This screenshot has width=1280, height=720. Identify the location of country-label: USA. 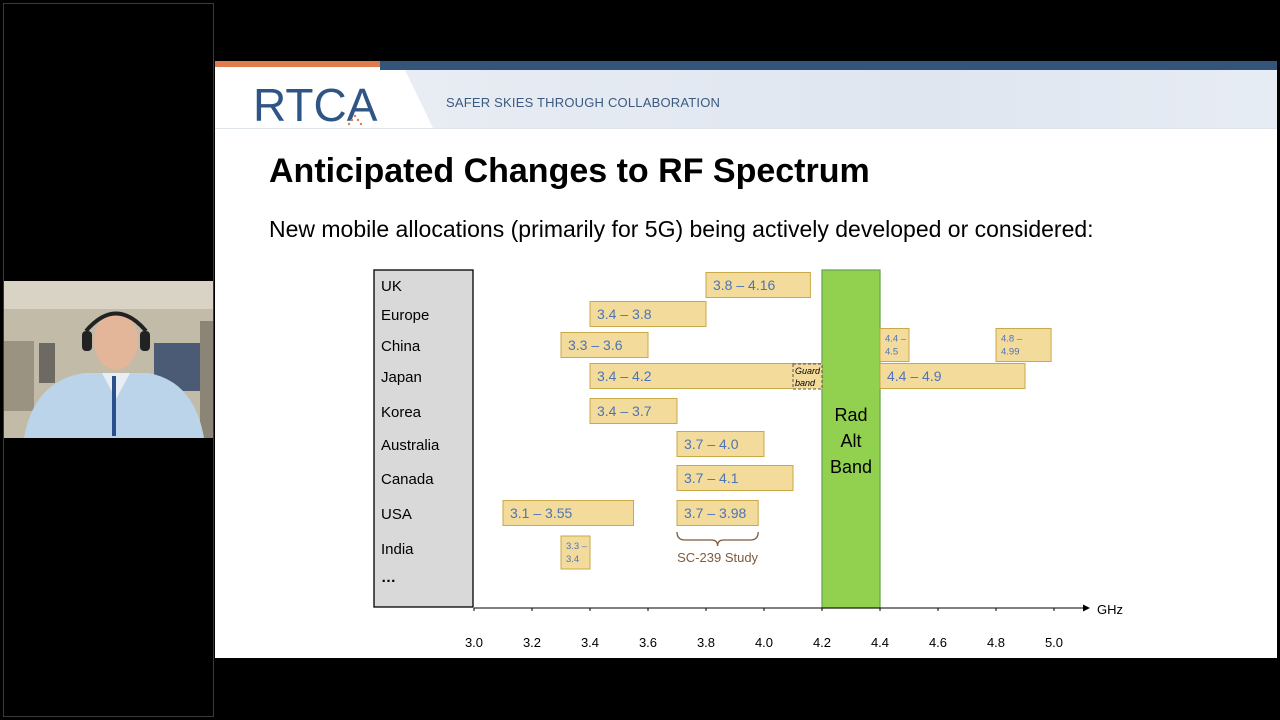
(396, 514).